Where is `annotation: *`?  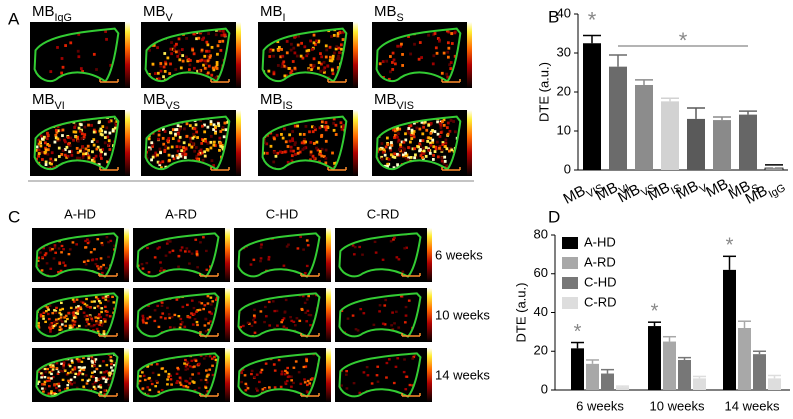 annotation: * is located at coordinates (683, 40).